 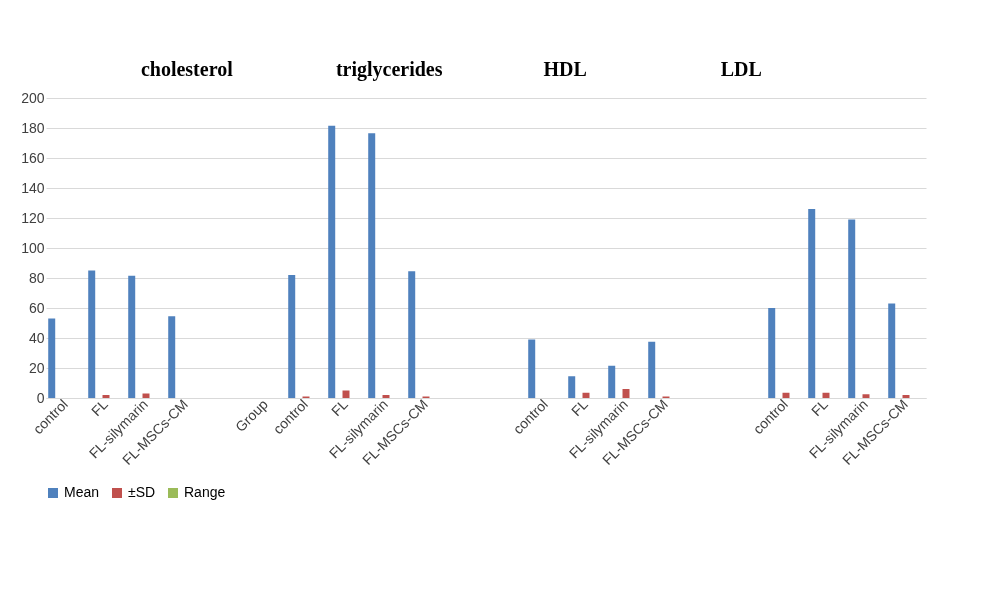 What do you see at coordinates (33, 97) in the screenshot?
I see `y-tick-label: 200` at bounding box center [33, 97].